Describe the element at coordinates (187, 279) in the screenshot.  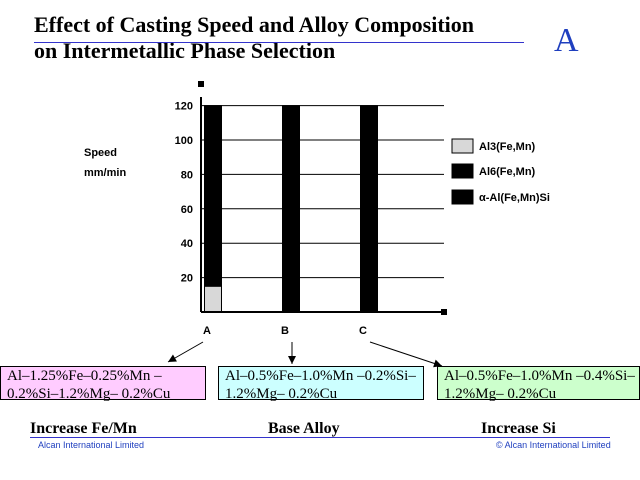
I see `y-tick-label: 20` at that location.